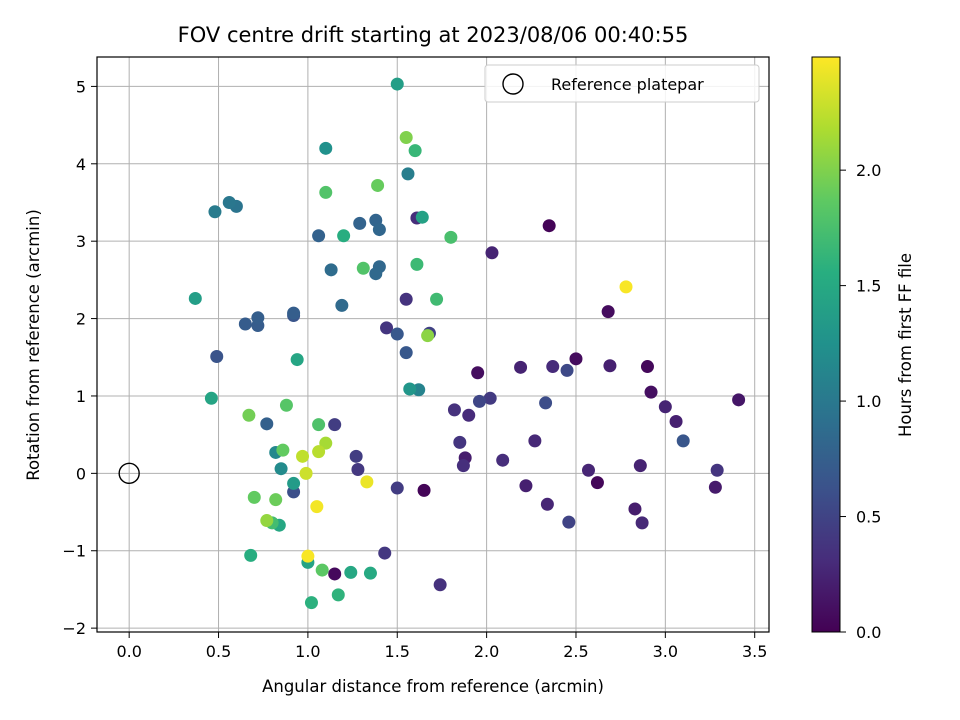 This screenshot has height=720, width=960. I want to click on y-tick-label: 5, so click(81, 86).